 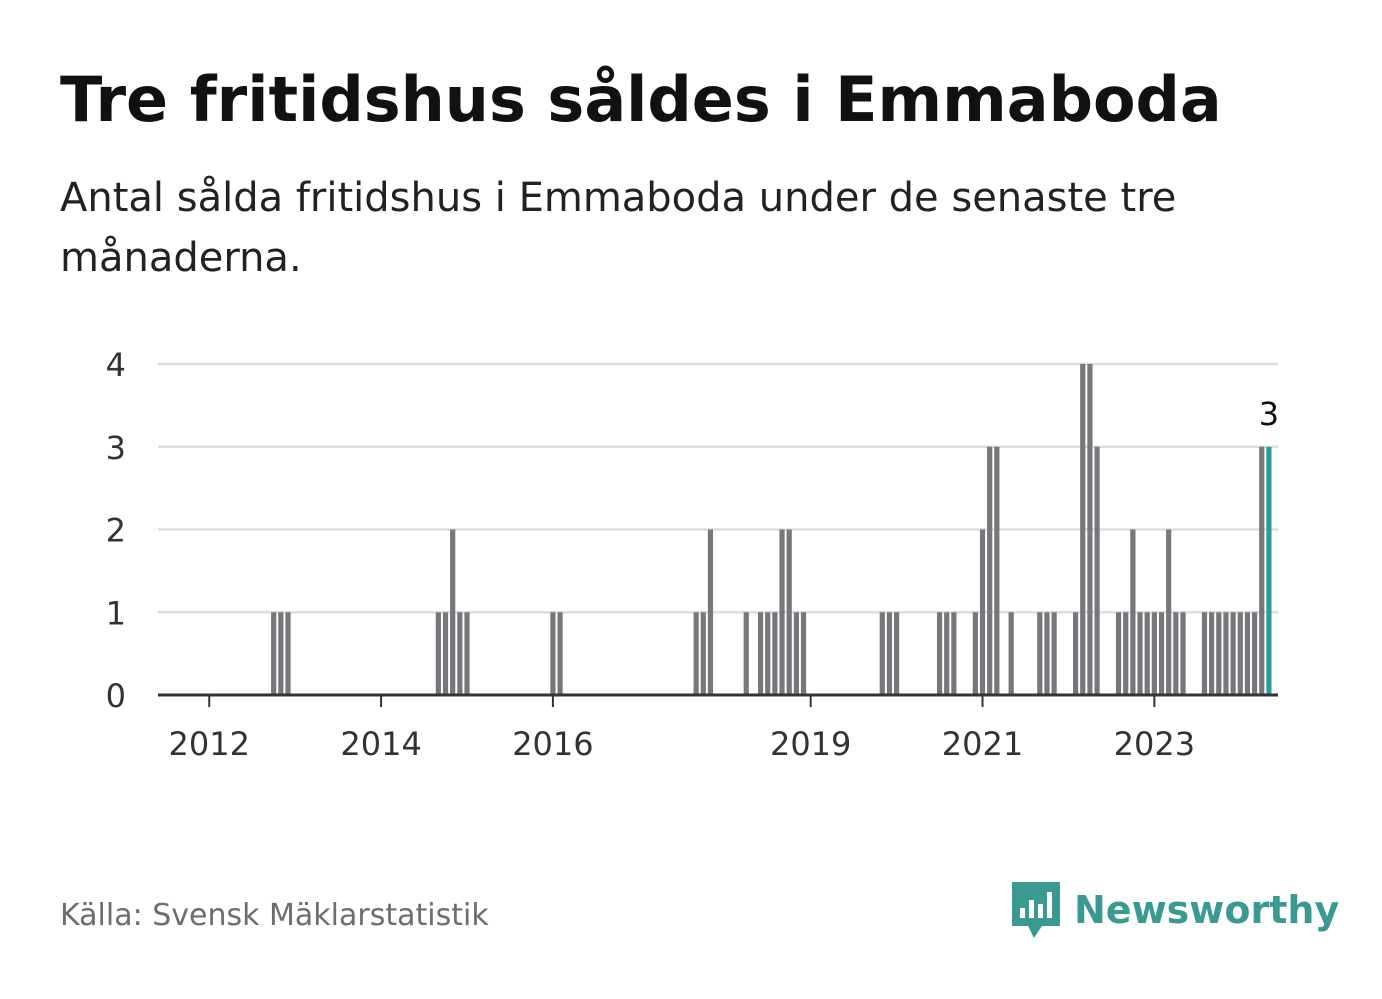 What do you see at coordinates (380, 744) in the screenshot?
I see `x-tick-label: 2014` at bounding box center [380, 744].